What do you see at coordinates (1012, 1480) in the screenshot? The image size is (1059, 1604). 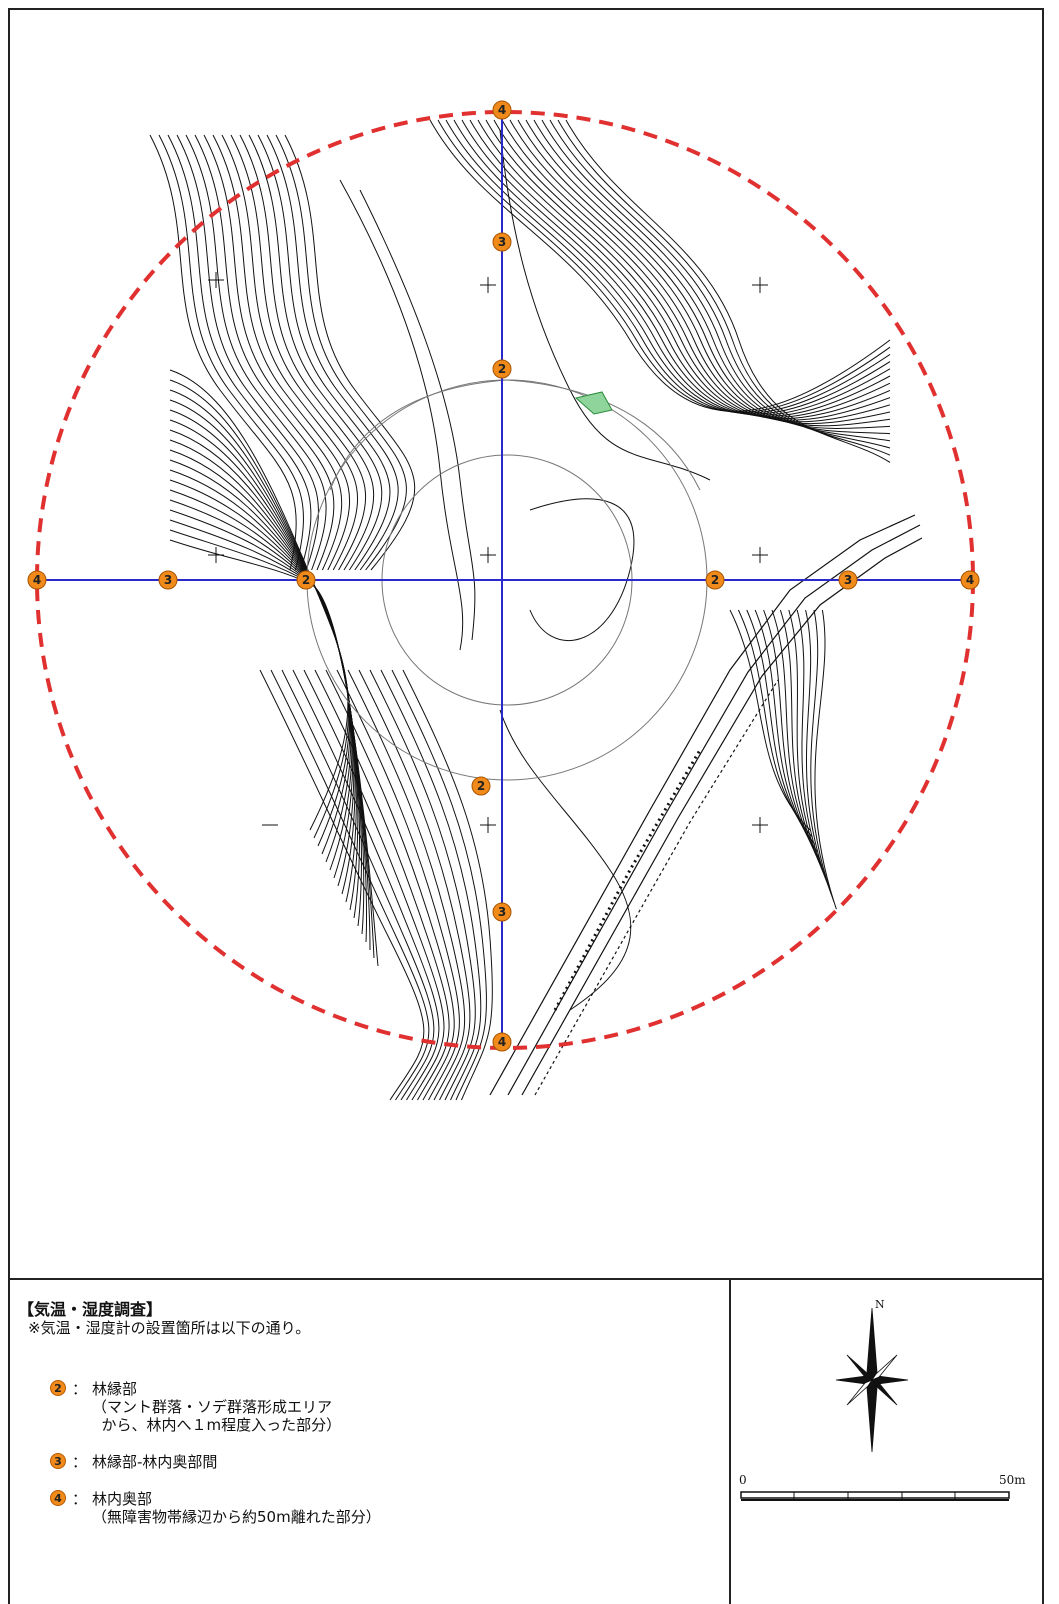 I see `scale-end-label: 50m` at bounding box center [1012, 1480].